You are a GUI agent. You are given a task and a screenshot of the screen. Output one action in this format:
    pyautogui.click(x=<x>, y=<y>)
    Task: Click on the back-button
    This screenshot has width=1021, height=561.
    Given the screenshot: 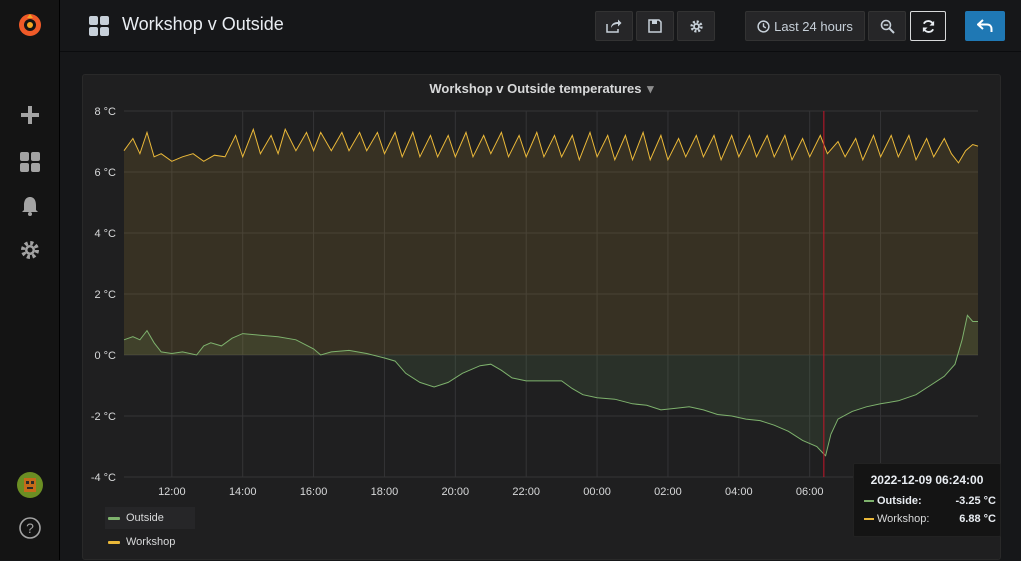 What is the action you would take?
    pyautogui.click(x=985, y=26)
    